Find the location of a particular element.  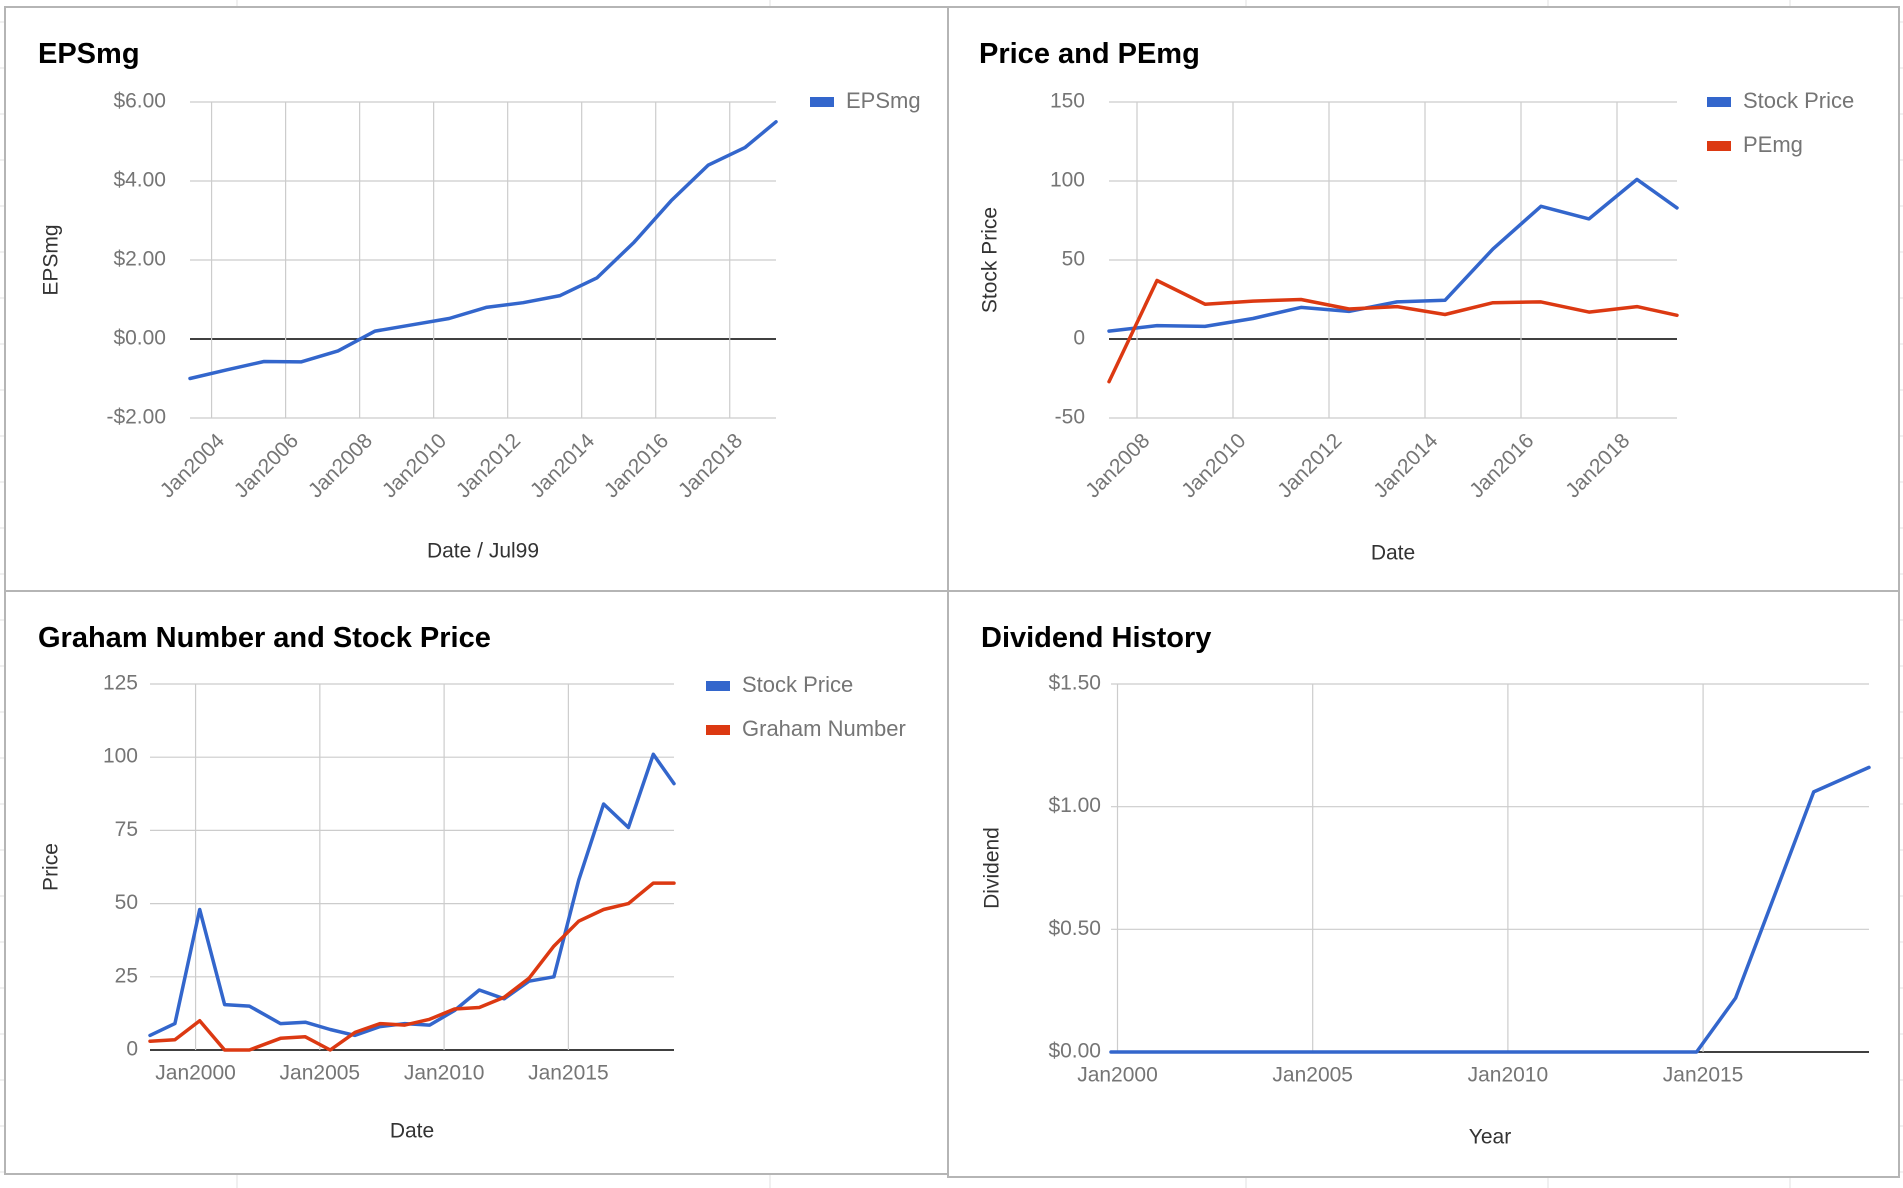

series-line-graham-number is located at coordinates (412, 966).